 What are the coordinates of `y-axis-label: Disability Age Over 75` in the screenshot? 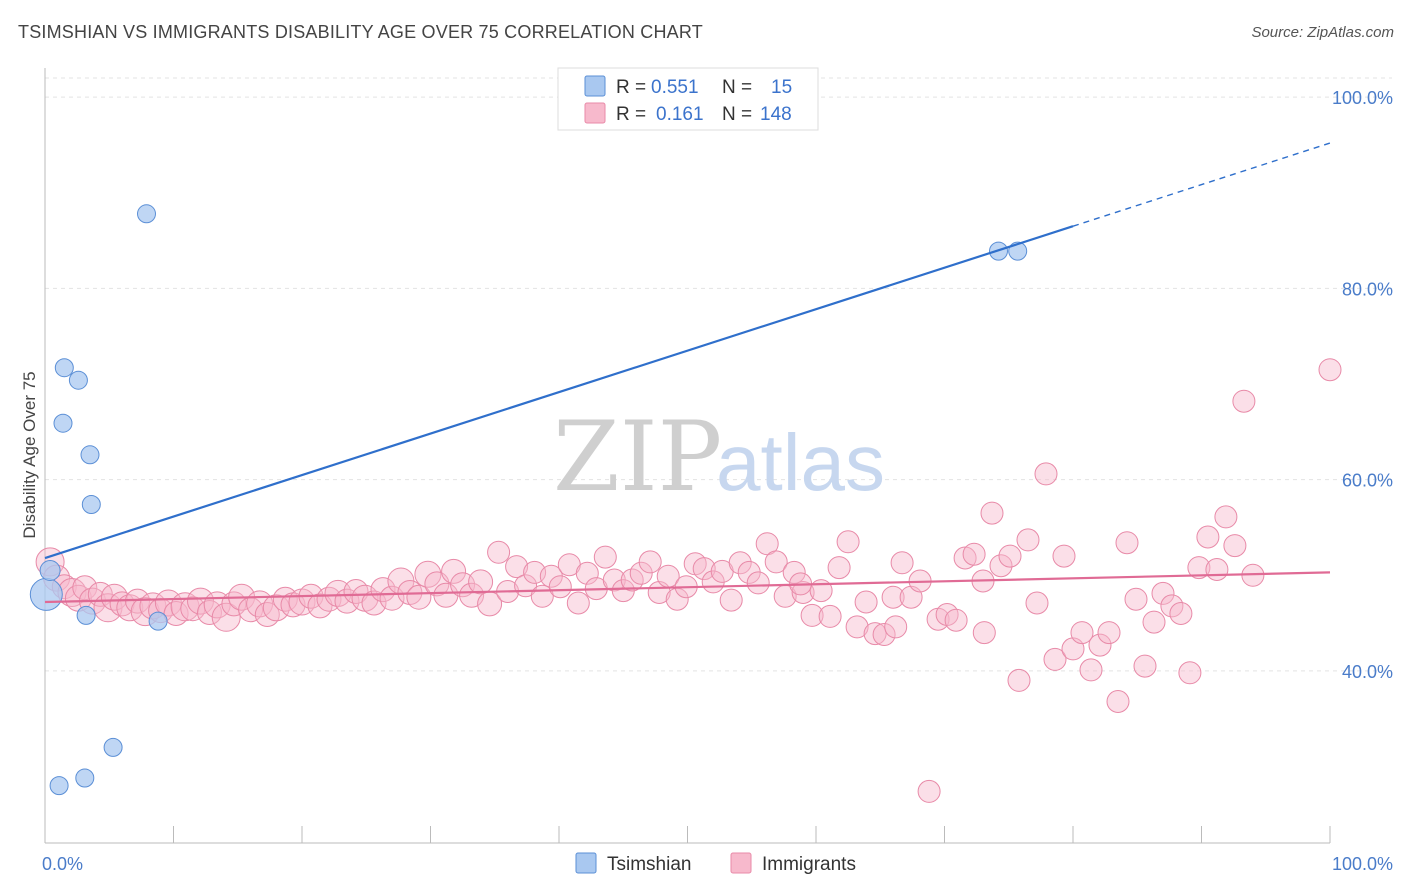 It's located at (29, 454).